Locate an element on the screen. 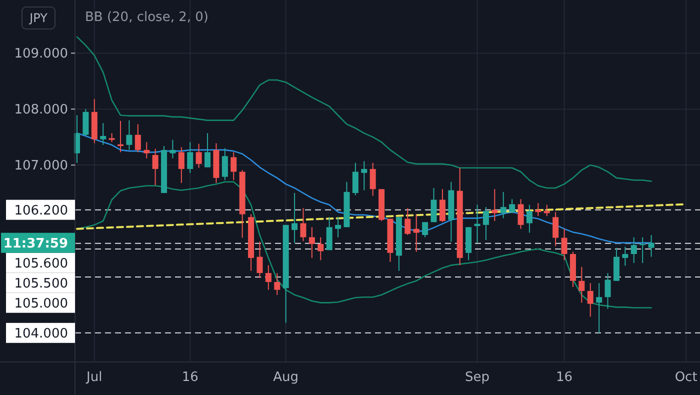  x-tick-label: Jul is located at coordinates (94, 377).